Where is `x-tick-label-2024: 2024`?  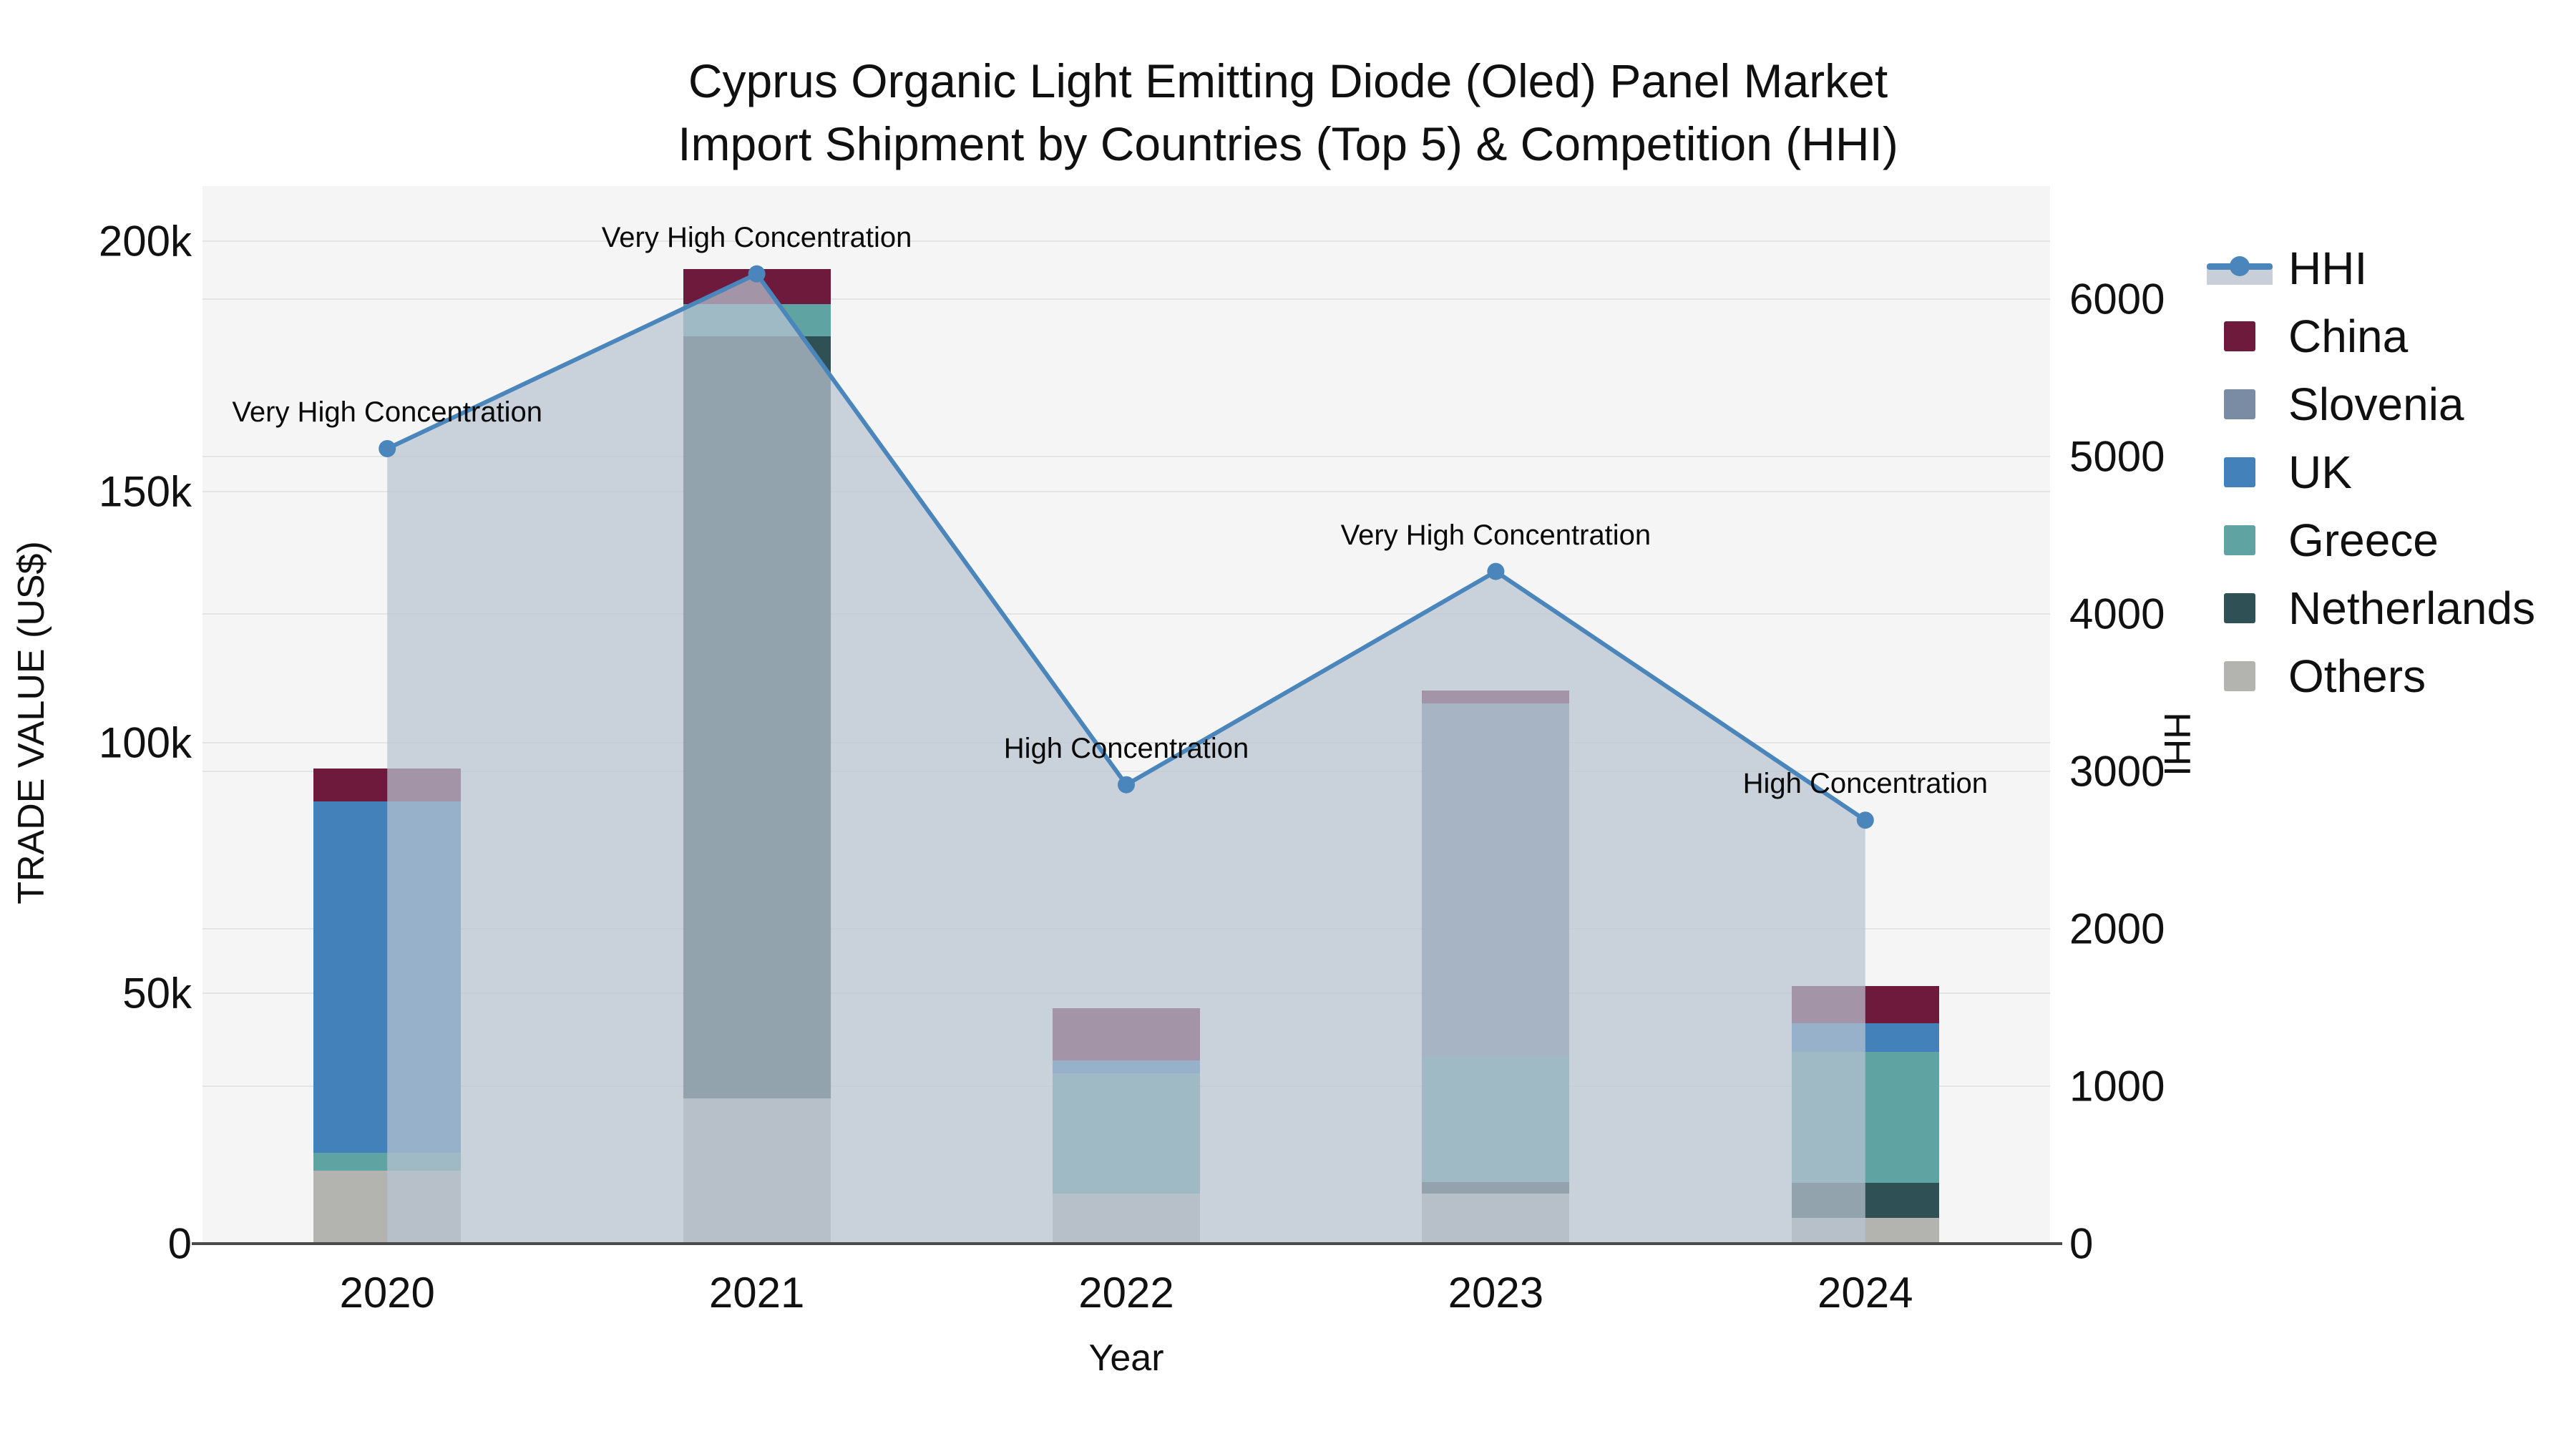
x-tick-label-2024: 2024 is located at coordinates (1865, 1293).